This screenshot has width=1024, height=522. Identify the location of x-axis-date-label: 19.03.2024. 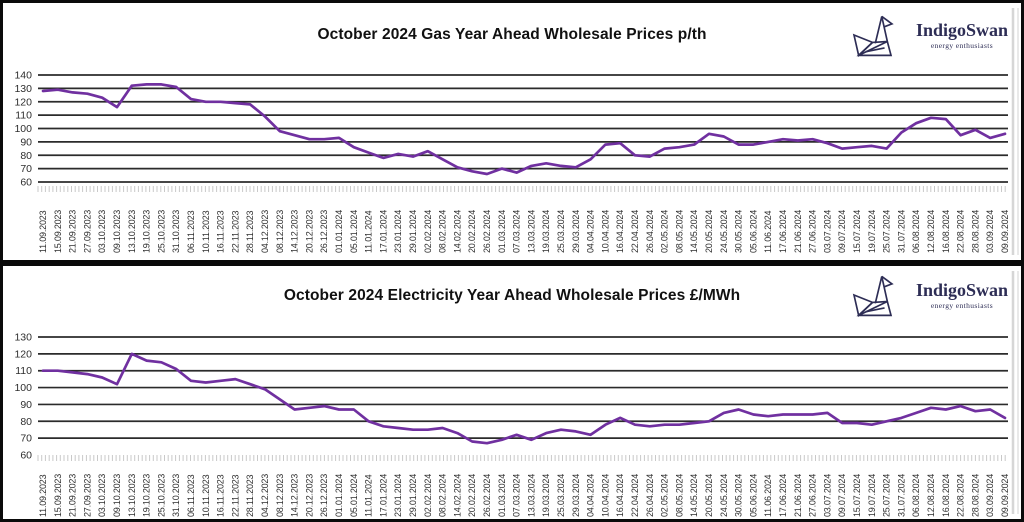
(546, 231).